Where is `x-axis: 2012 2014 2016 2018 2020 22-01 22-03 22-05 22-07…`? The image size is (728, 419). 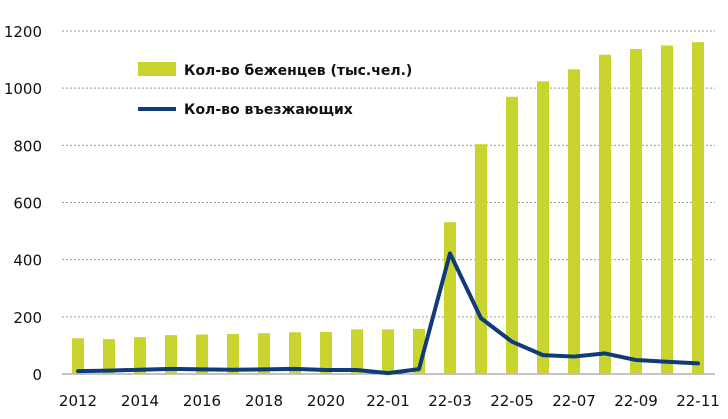
x-axis: 2012 2014 2016 2018 2020 22-01 22-03 22-05 22-07… is located at coordinates (389, 401).